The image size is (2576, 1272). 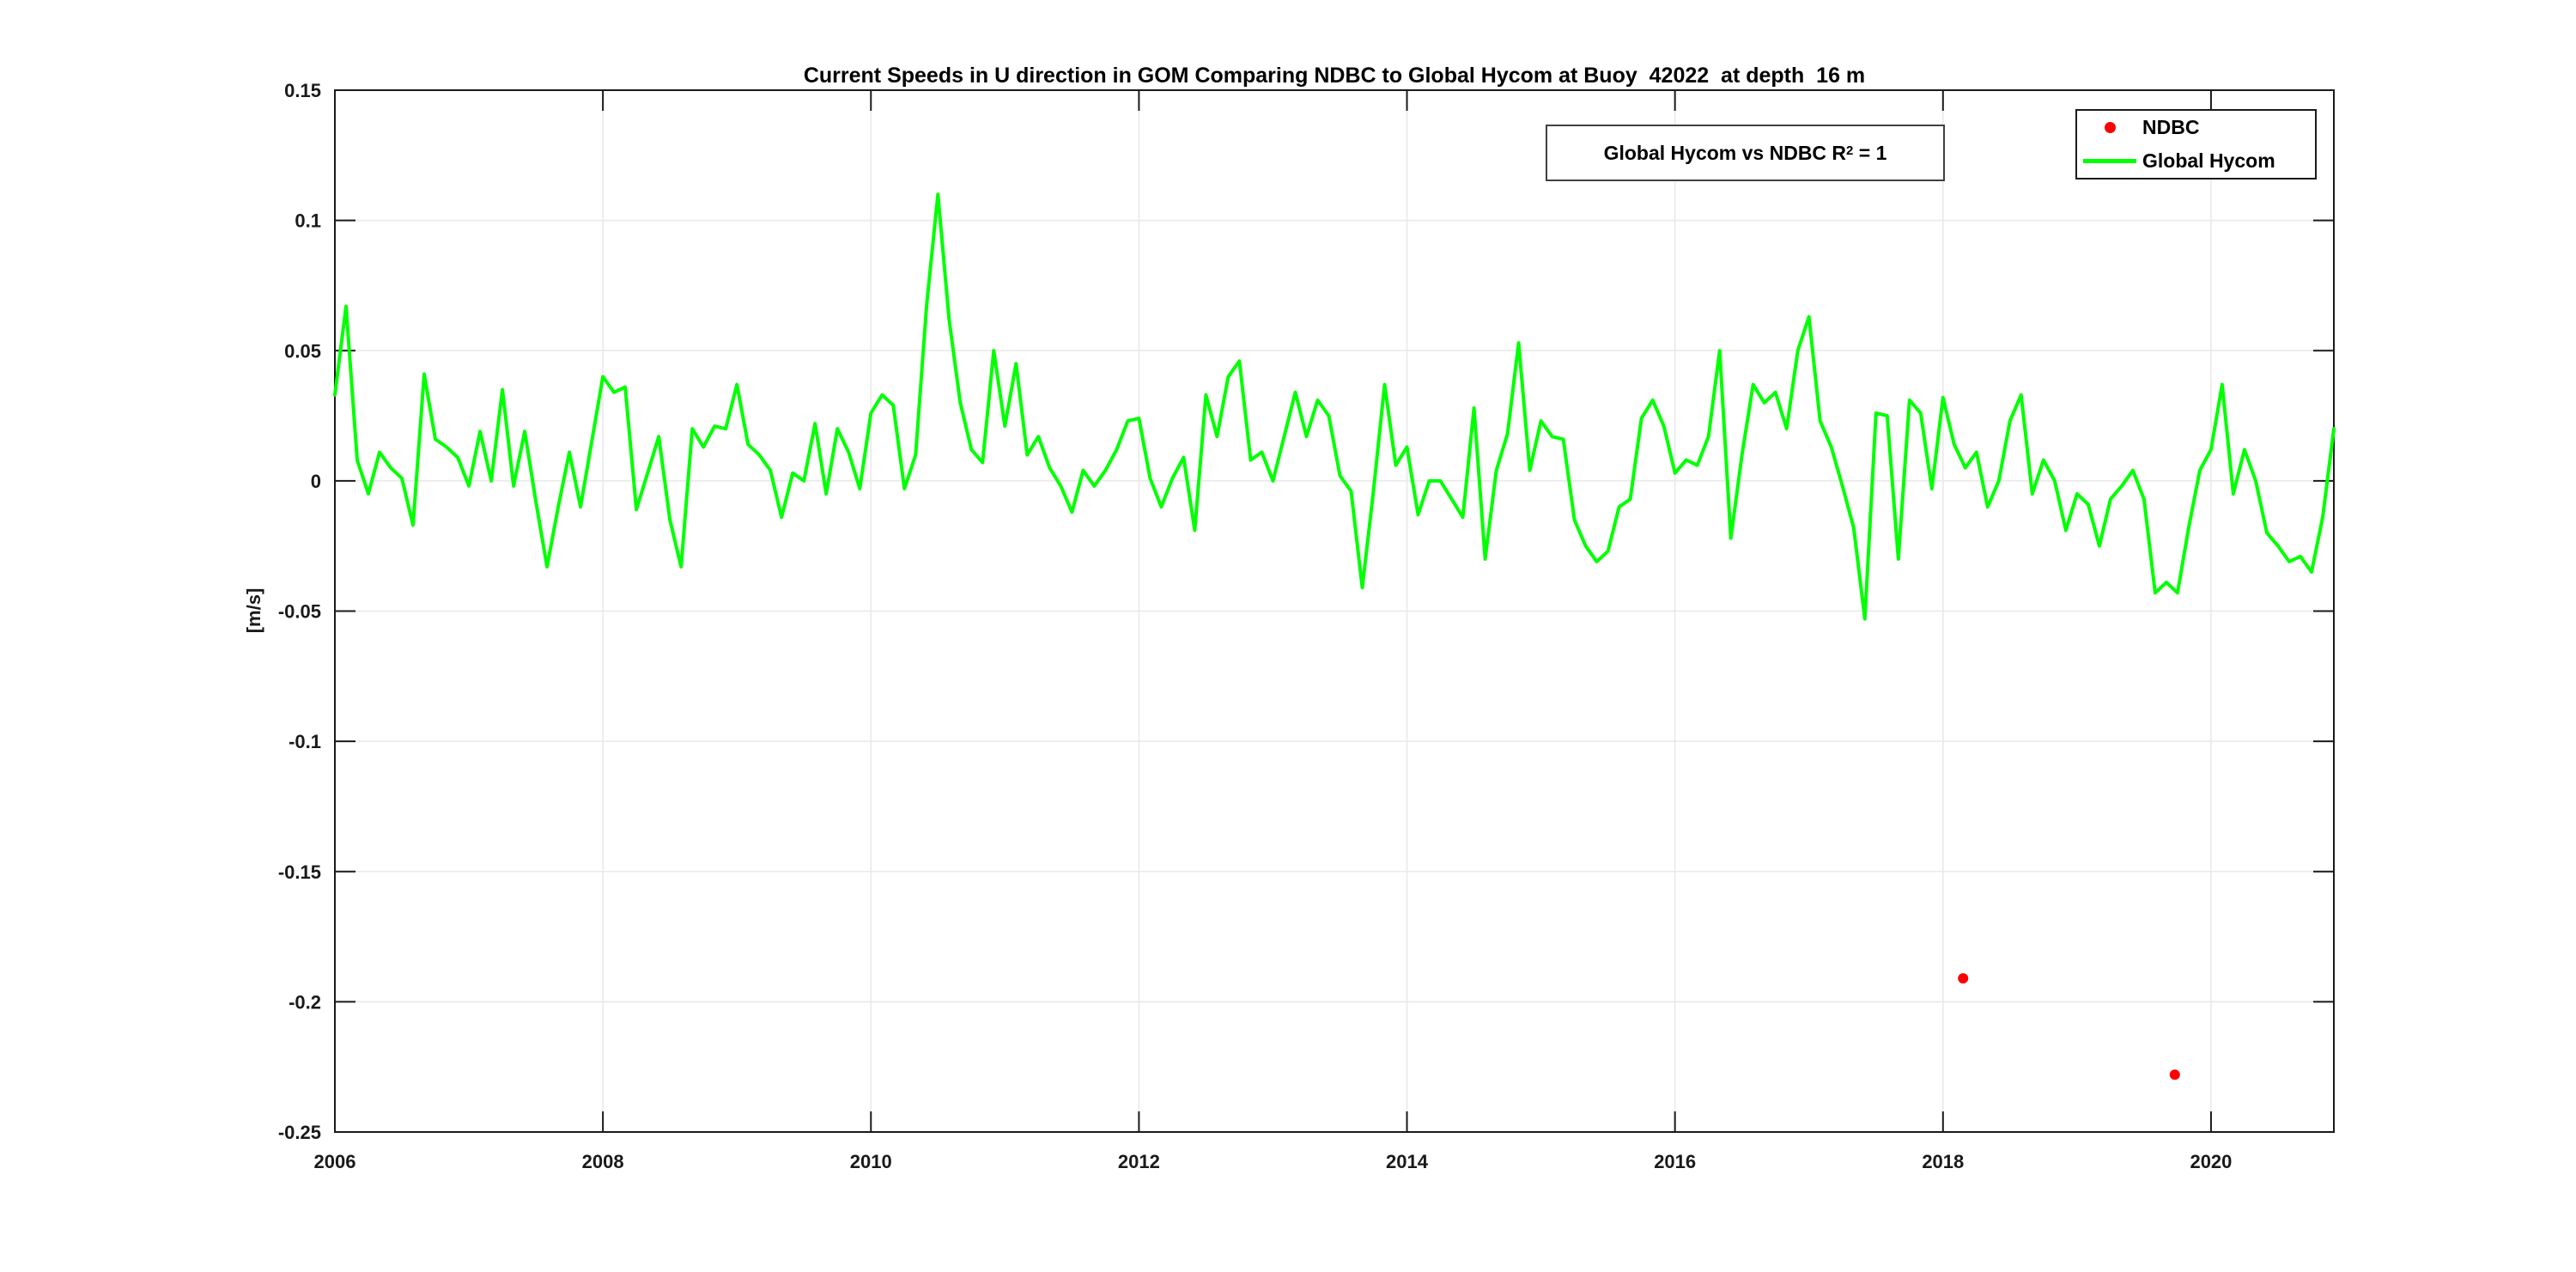 What do you see at coordinates (1943, 1161) in the screenshot?
I see `x-tick-label: 2018` at bounding box center [1943, 1161].